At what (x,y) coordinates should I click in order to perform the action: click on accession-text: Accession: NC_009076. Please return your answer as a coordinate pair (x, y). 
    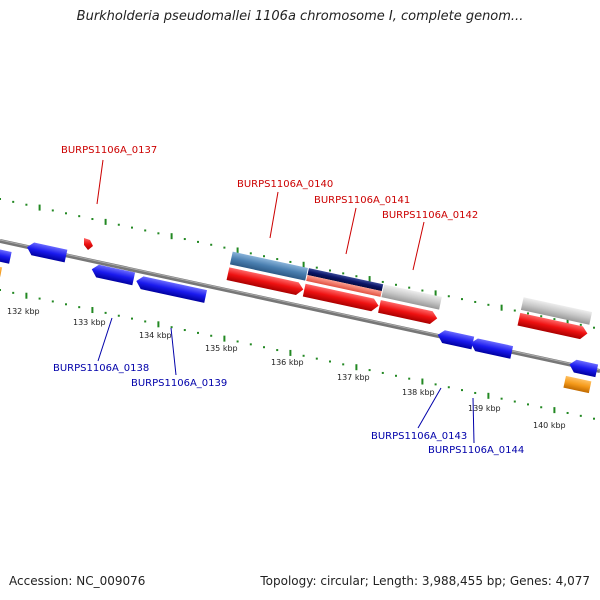
    Looking at the image, I should click on (77, 581).